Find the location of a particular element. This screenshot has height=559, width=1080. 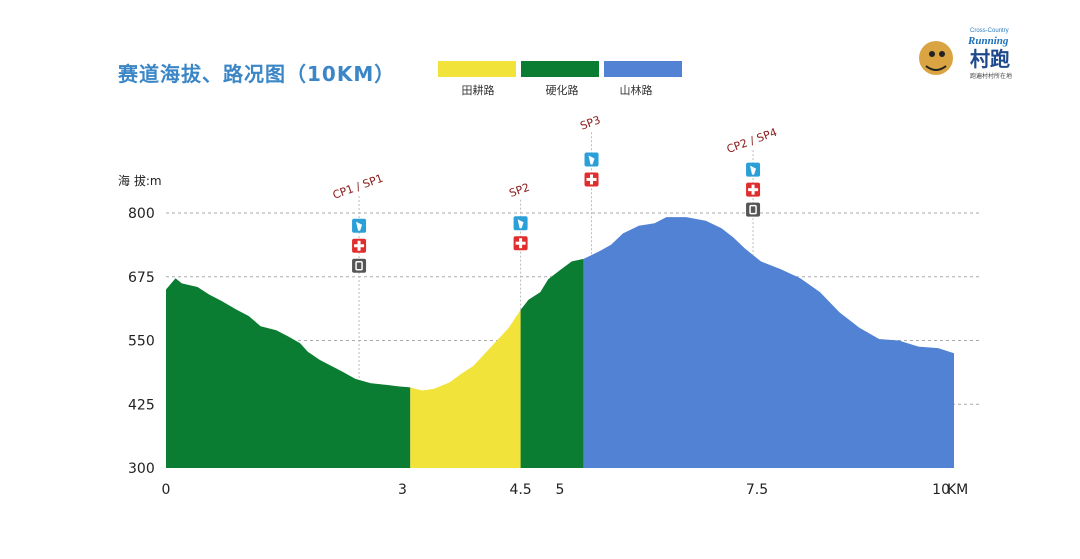

legend-swatch-field-road is located at coordinates (477, 69).